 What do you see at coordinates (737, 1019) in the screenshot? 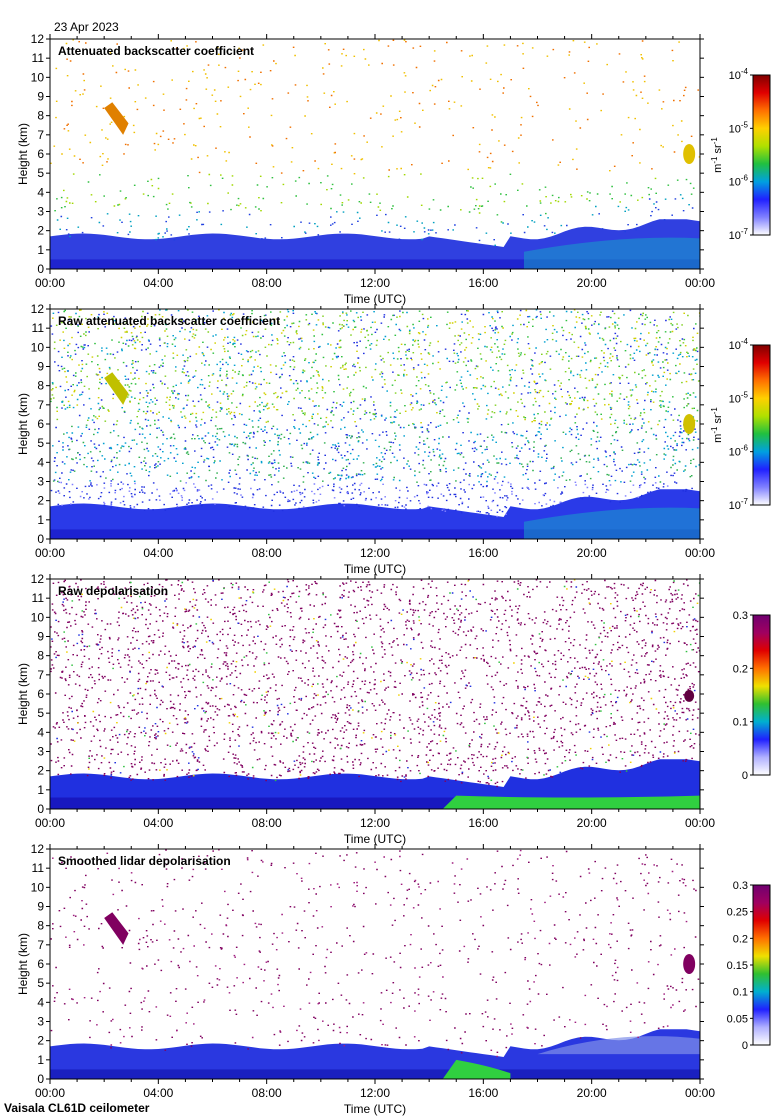
I see `colorbar-tick-label: 0.05` at bounding box center [737, 1019].